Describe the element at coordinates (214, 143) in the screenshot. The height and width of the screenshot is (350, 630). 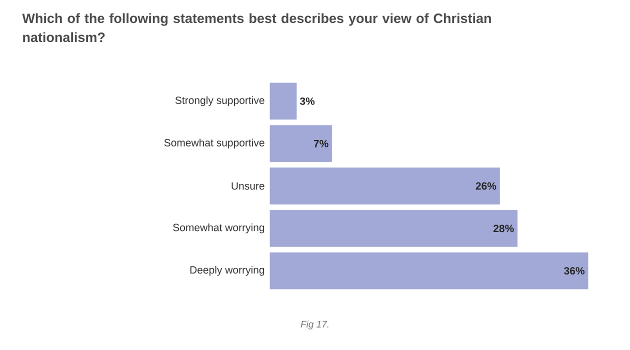
I see `y-tick-label: Somewhat supportive` at that location.